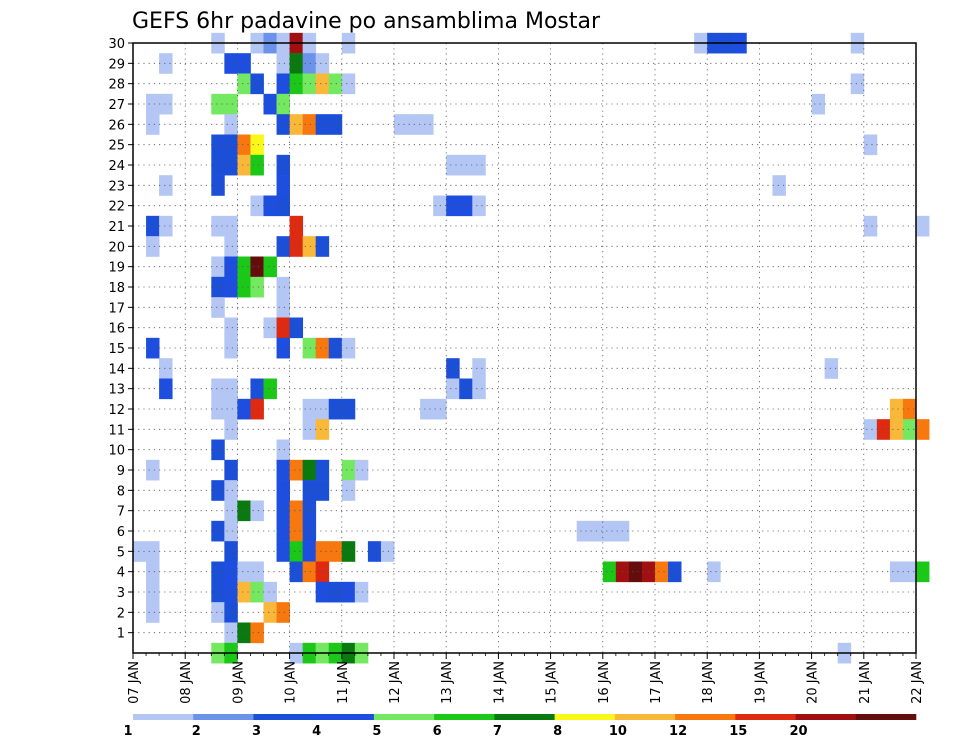 This screenshot has width=960, height=746. What do you see at coordinates (604, 682) in the screenshot?
I see `x-tick-label: 16 JAN` at bounding box center [604, 682].